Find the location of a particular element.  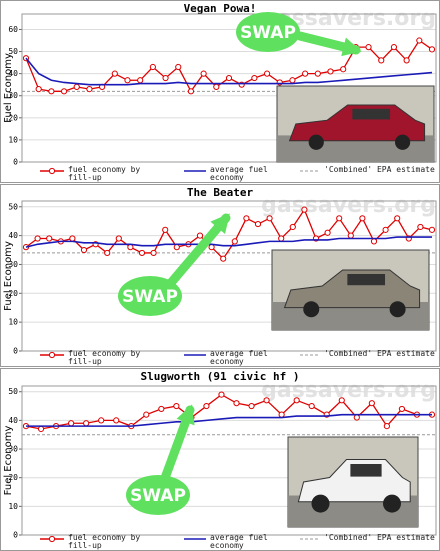

swap-blob is located at coordinates (268, 32).